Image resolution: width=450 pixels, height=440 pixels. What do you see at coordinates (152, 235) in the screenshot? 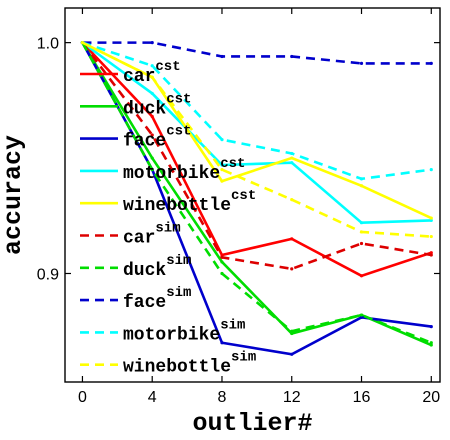
I see `legend-label: carsim` at bounding box center [152, 235].